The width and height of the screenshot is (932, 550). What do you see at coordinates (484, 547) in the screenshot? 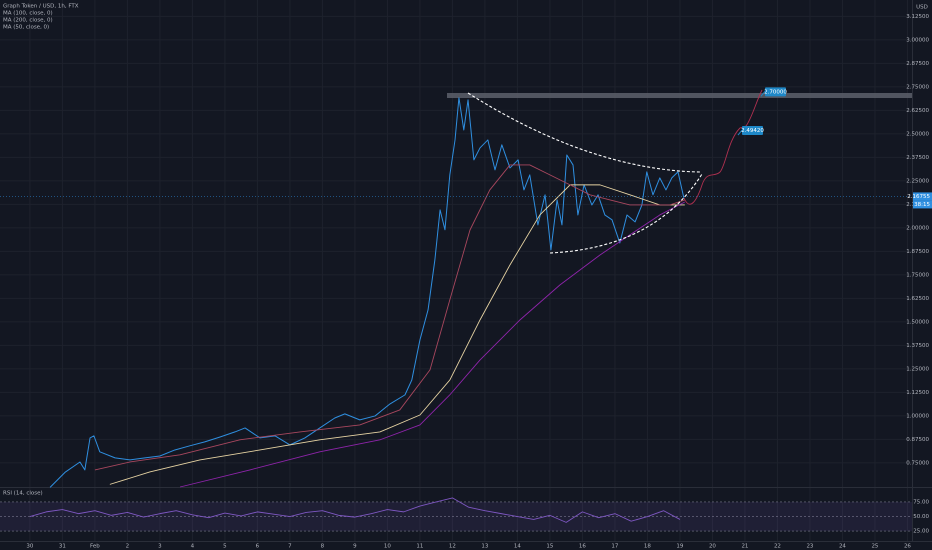
I see `x-tick-label: 13` at bounding box center [484, 547].